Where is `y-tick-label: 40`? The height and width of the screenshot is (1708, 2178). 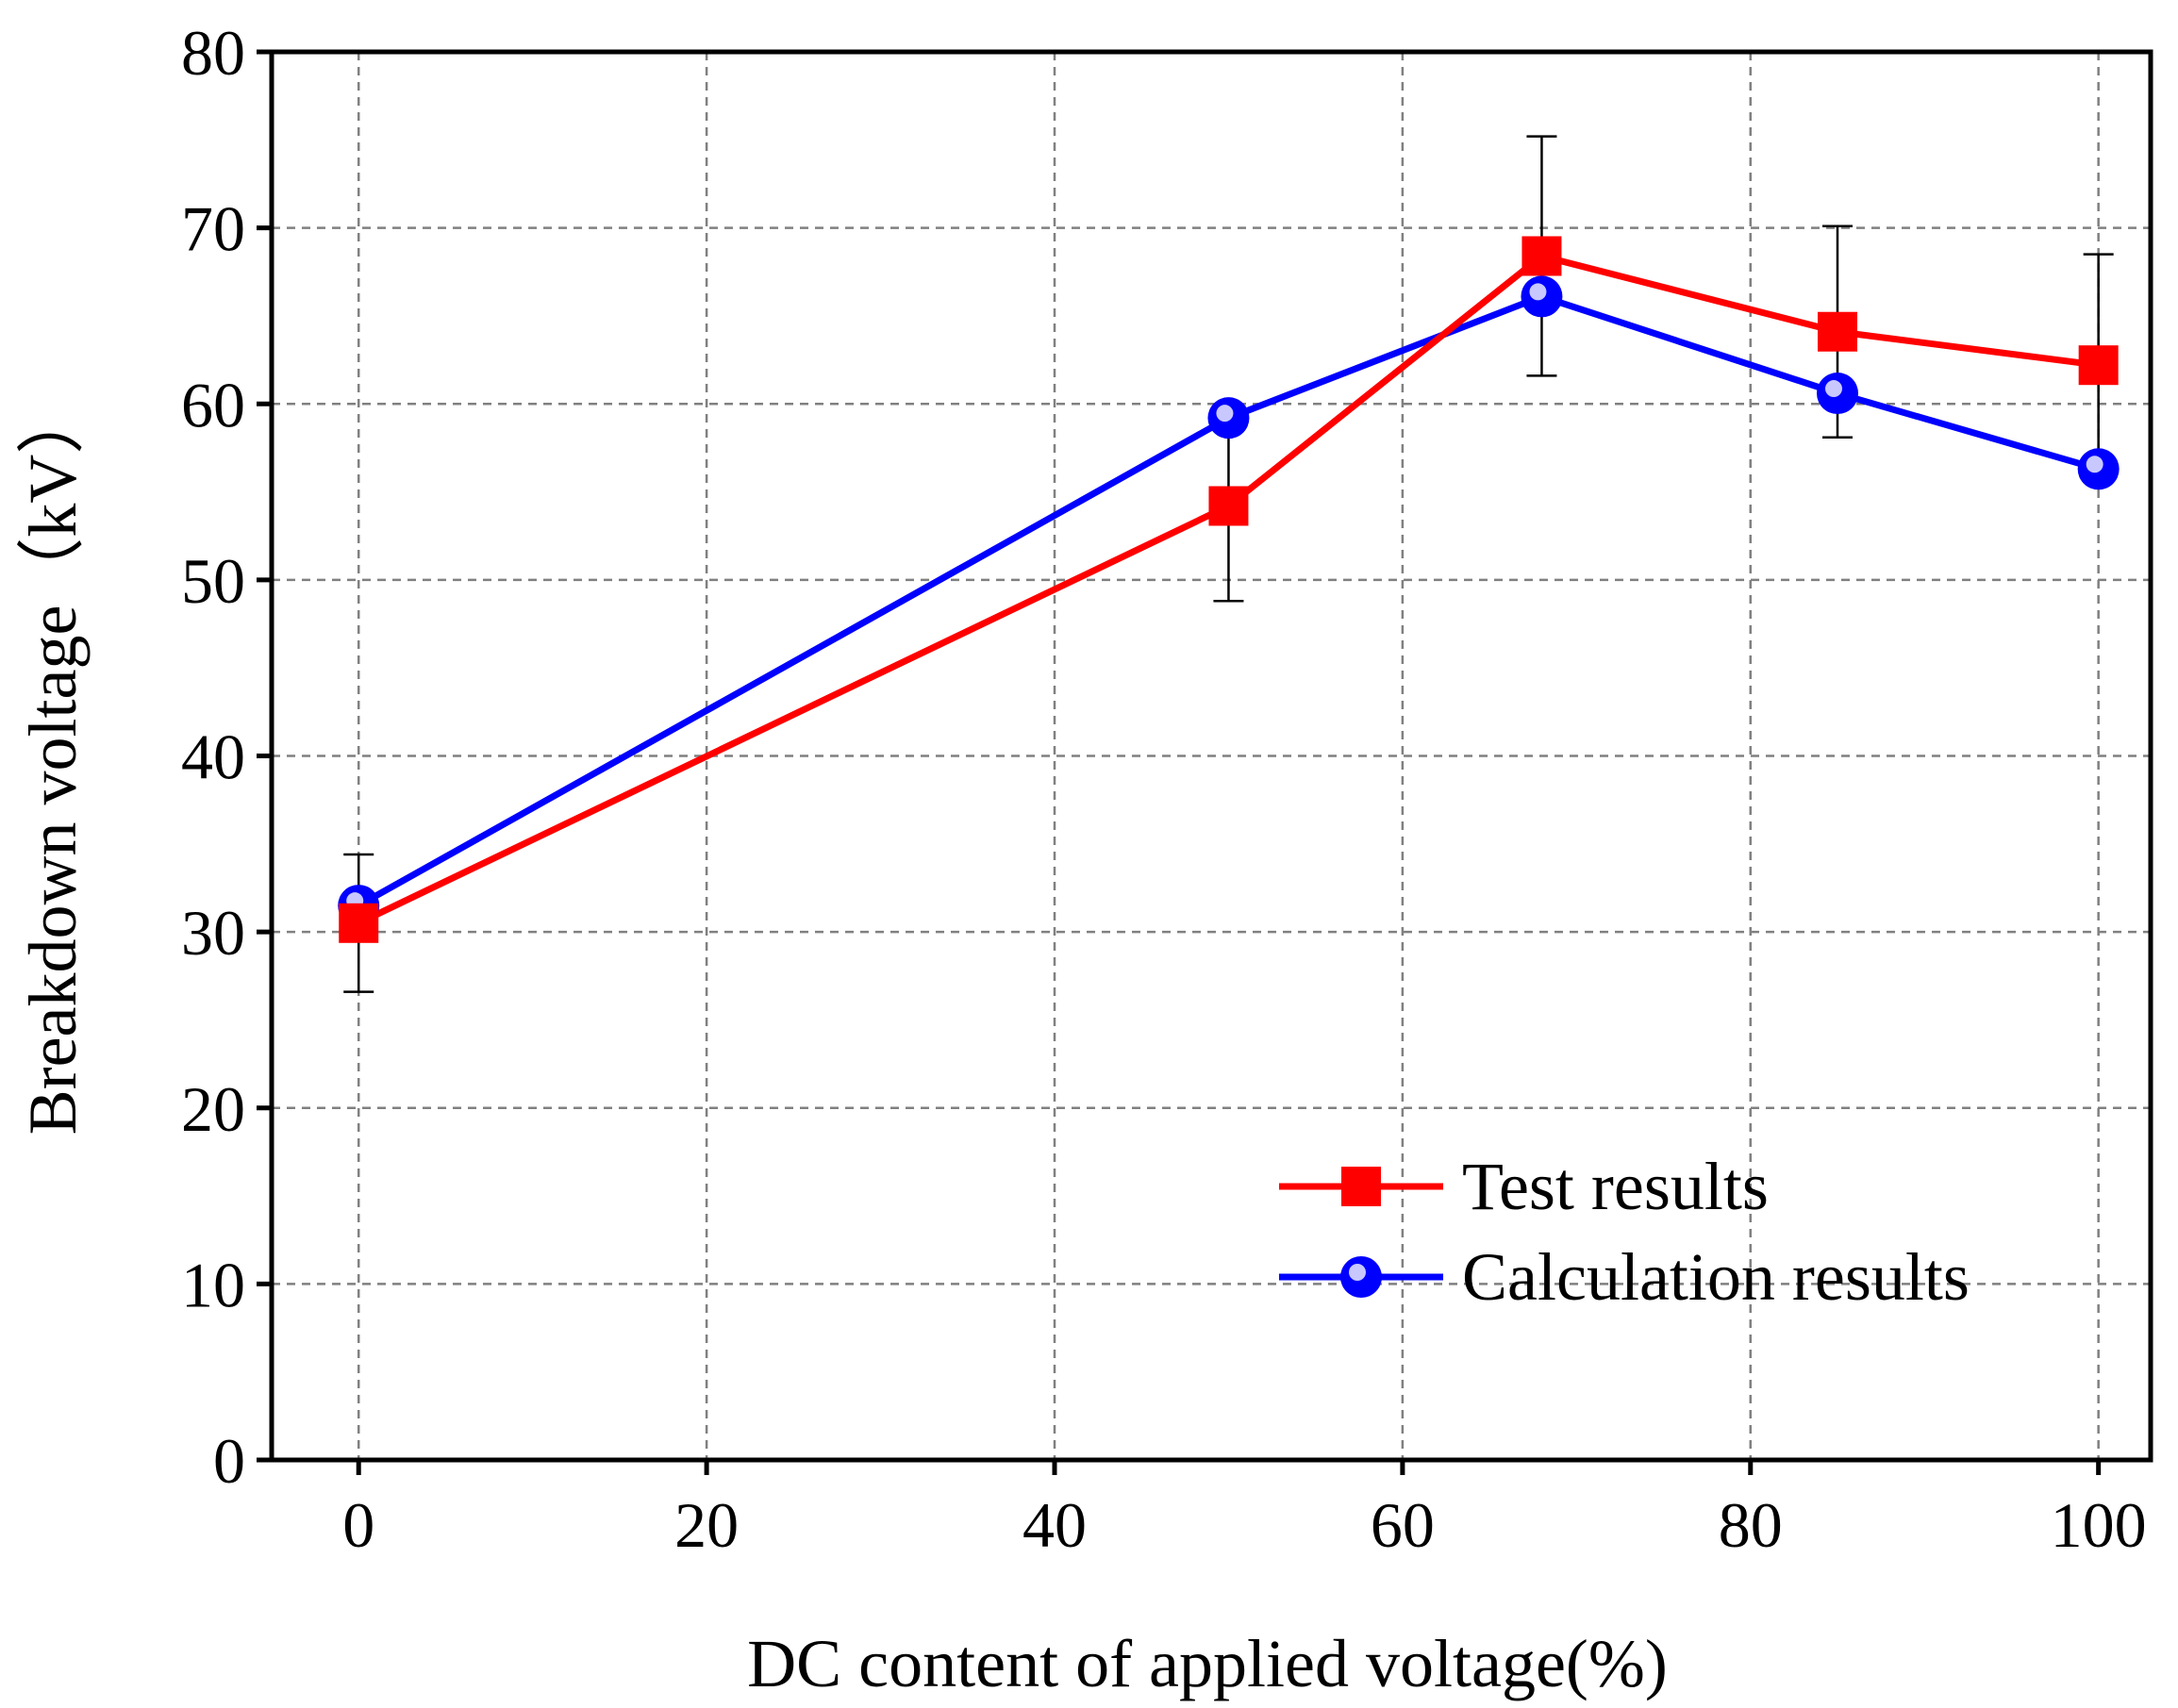 y-tick-label: 40 is located at coordinates (213, 757).